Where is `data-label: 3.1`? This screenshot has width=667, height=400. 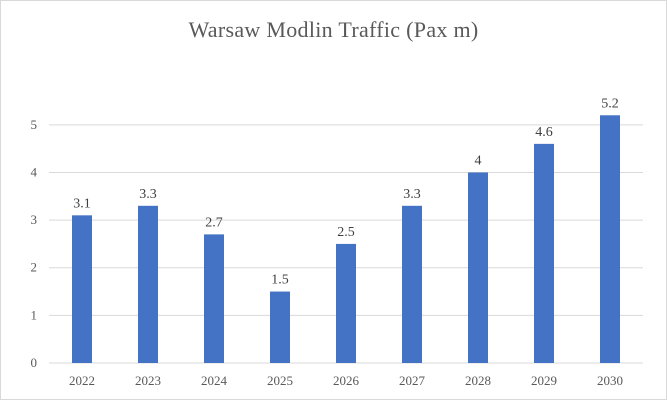
data-label: 3.1 is located at coordinates (82, 203).